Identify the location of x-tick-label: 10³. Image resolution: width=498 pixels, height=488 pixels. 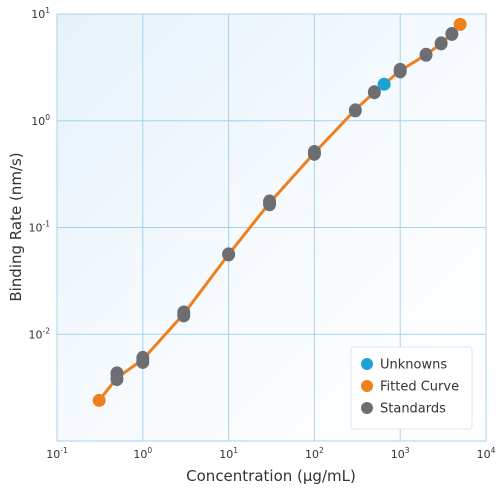
(400, 453).